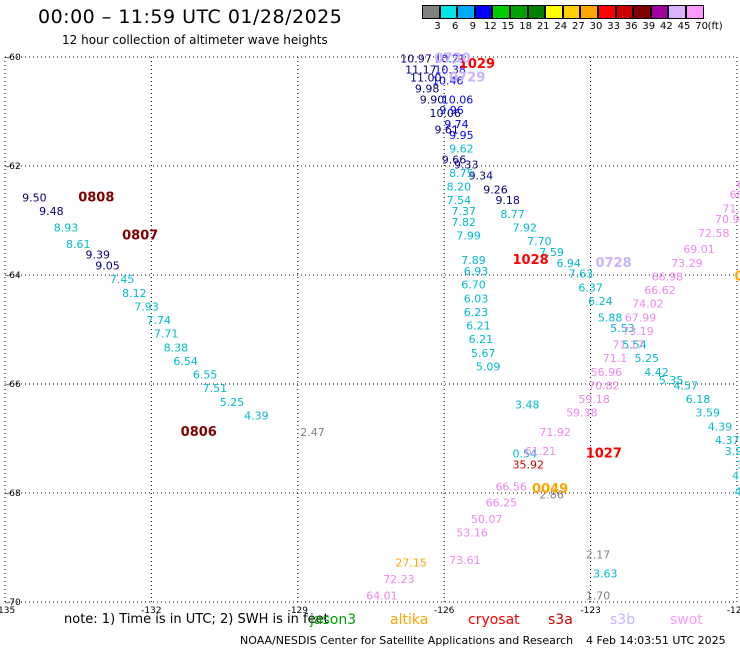 The image size is (740, 650). What do you see at coordinates (473, 260) in the screenshot?
I see `data-point-label: 7.89` at bounding box center [473, 260].